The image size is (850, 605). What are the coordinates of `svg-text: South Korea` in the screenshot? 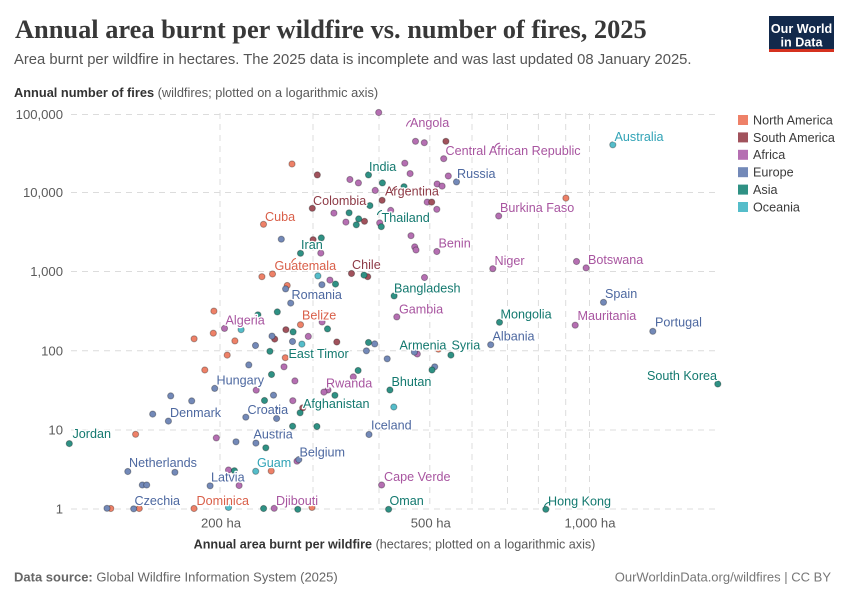 It's located at (682, 376).